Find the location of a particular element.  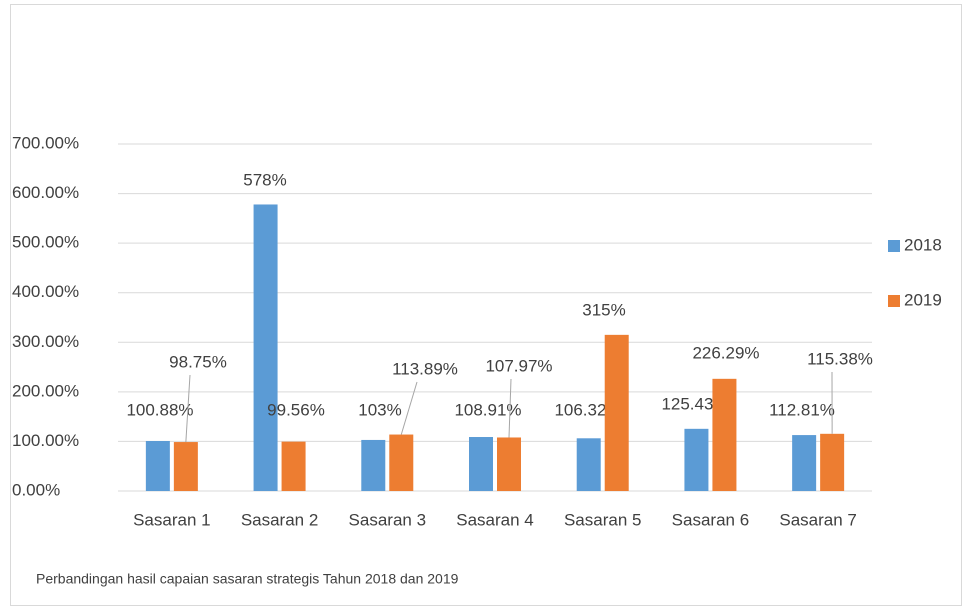

legend-label: 2018 is located at coordinates (923, 244).